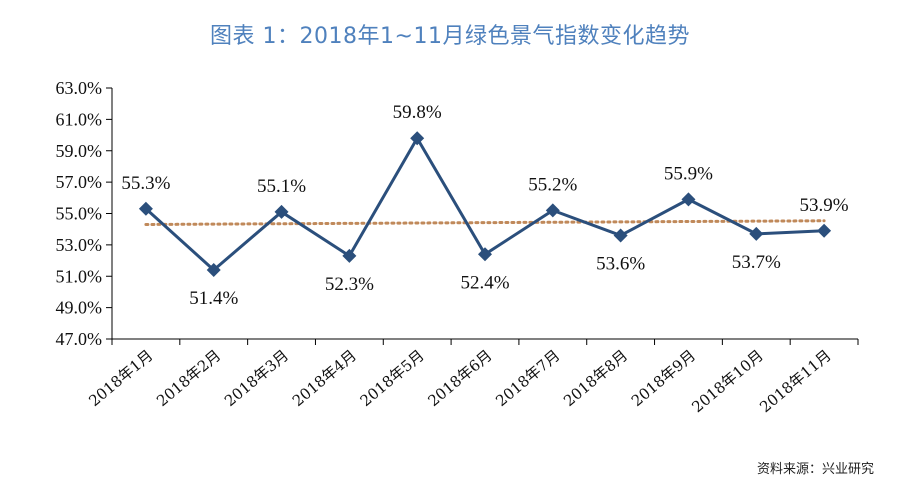  I want to click on data-label: 59.8%, so click(417, 112).